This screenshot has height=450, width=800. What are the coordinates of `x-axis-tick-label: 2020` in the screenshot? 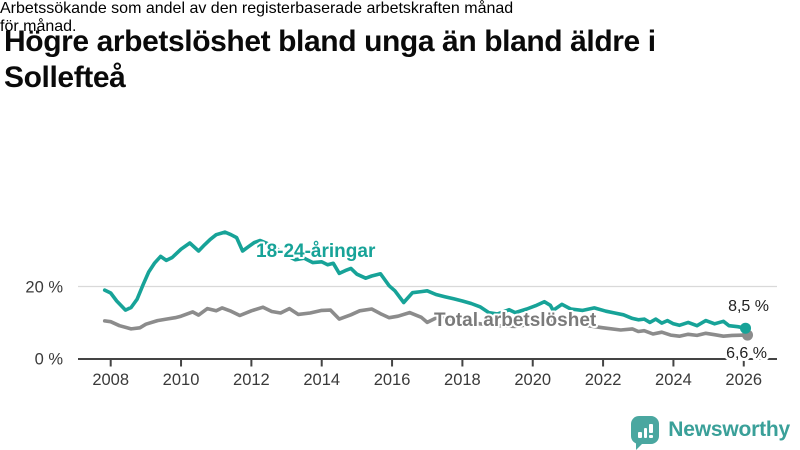 It's located at (532, 380).